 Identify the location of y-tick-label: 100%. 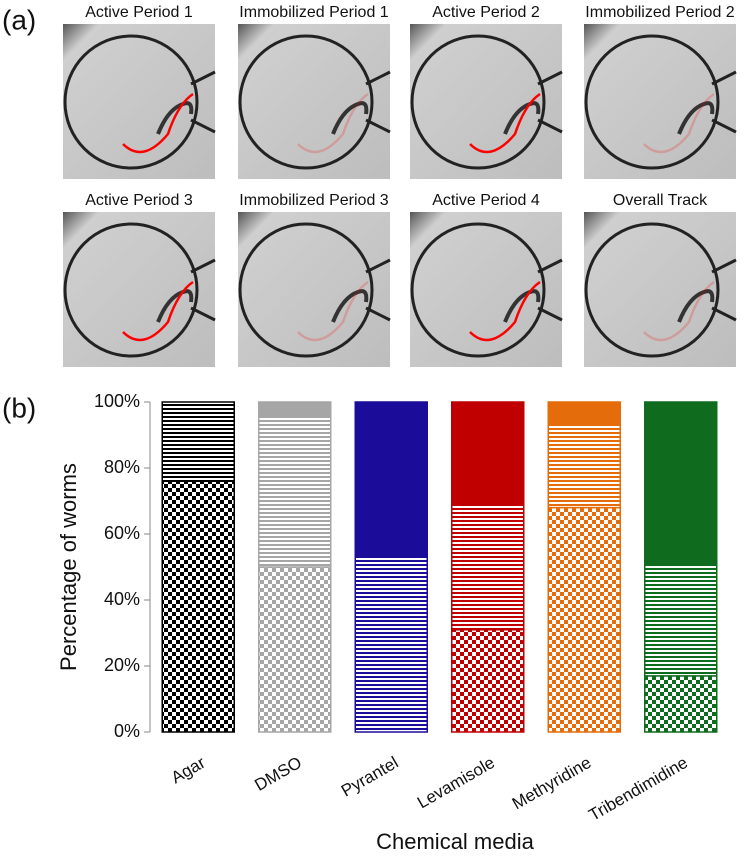
(117, 401).